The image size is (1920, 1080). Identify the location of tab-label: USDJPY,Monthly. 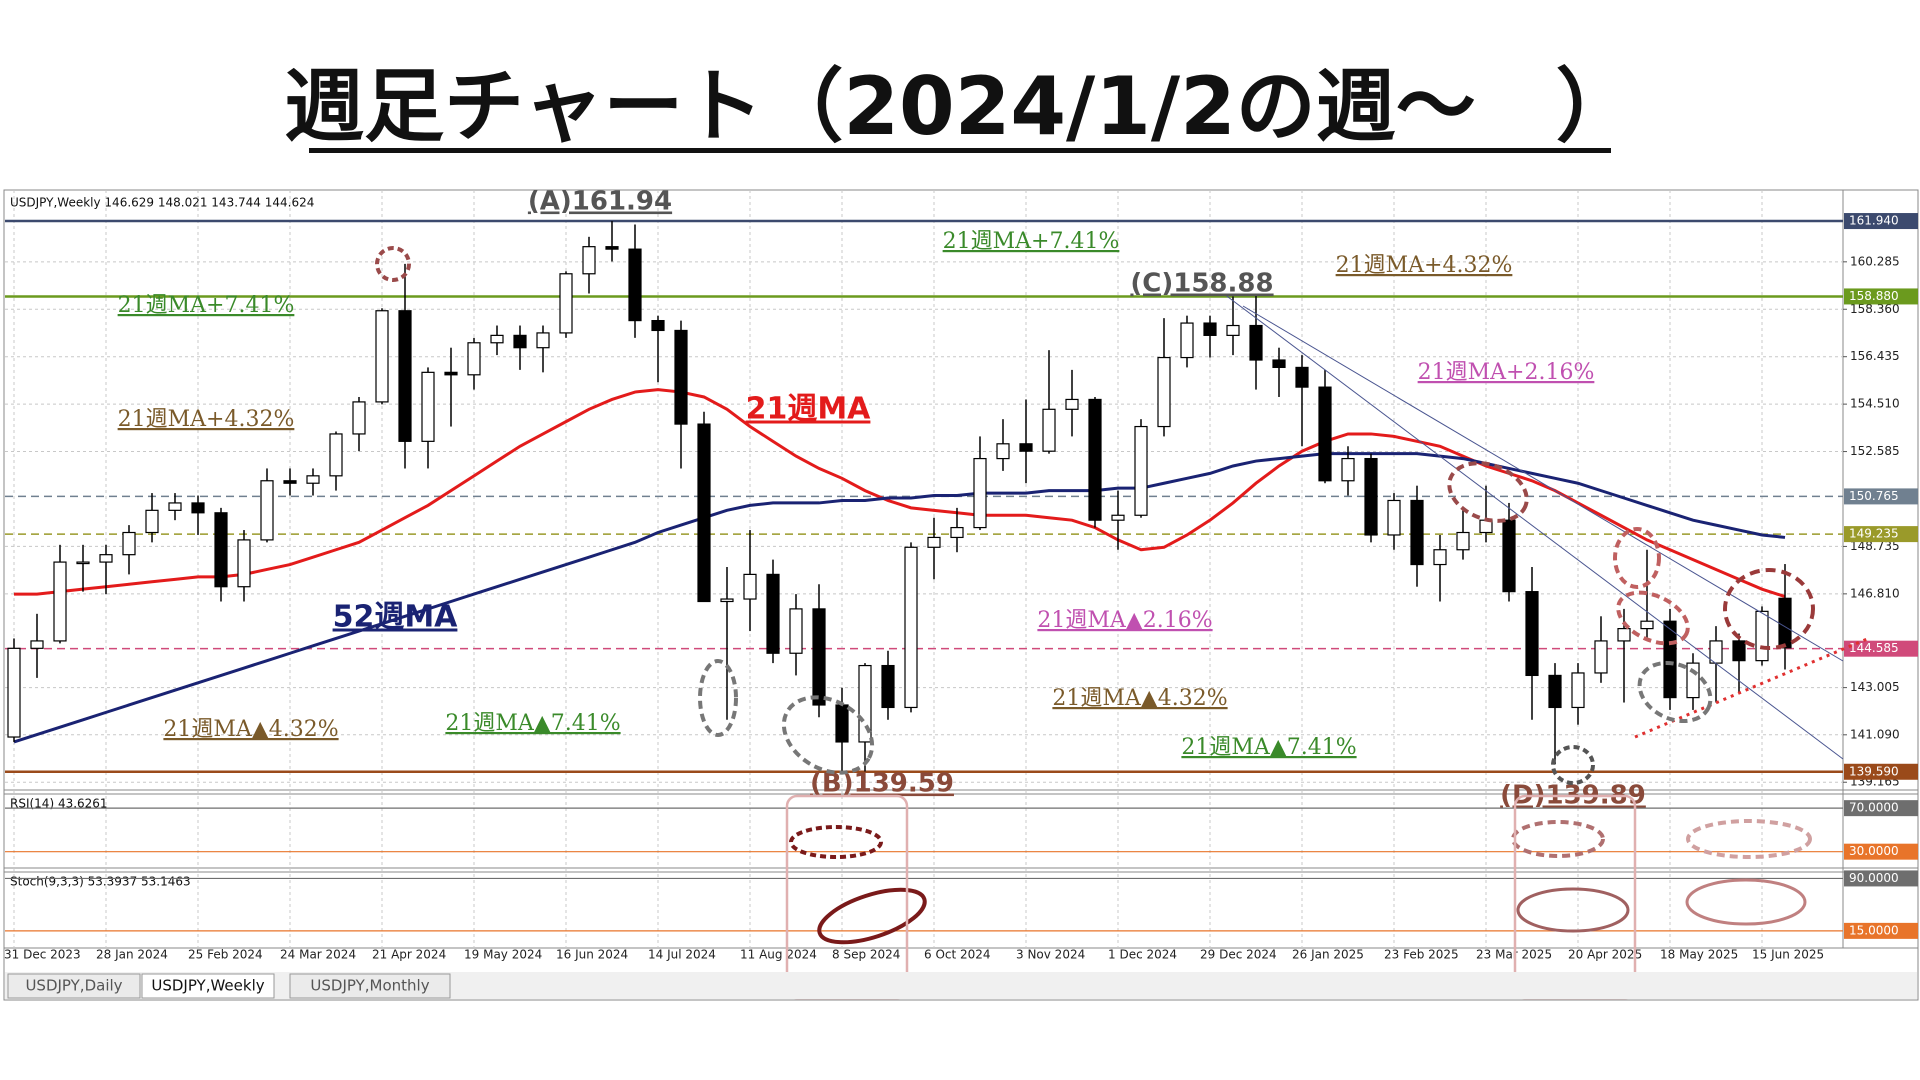
(369, 986).